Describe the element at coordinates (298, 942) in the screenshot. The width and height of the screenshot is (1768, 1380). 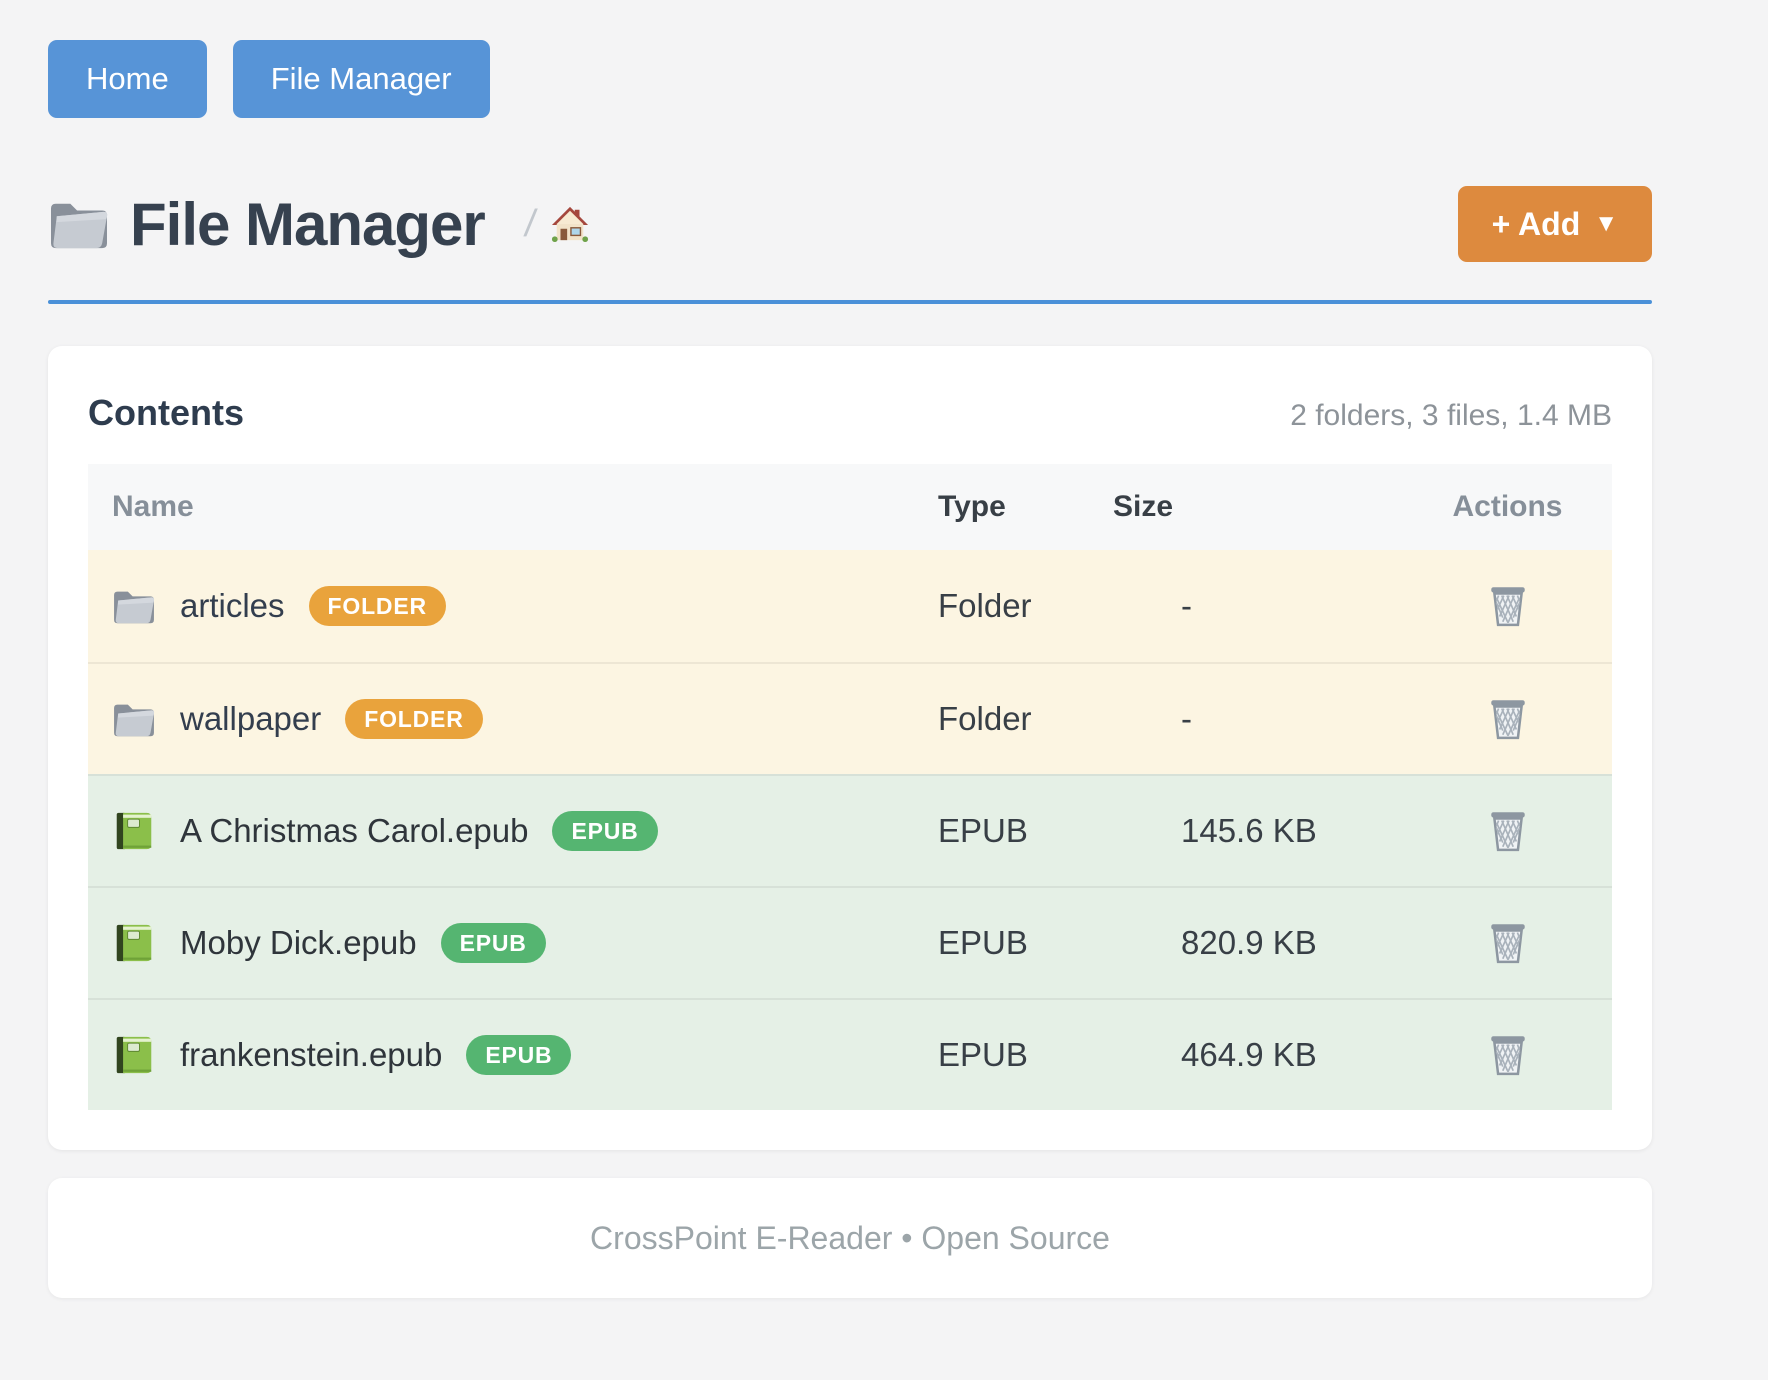
I see `item-name: Moby Dick.epub` at that location.